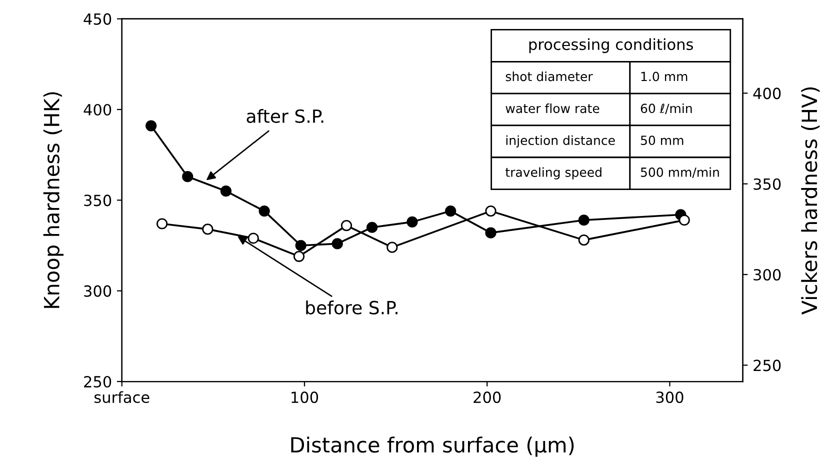  What do you see at coordinates (560, 141) in the screenshot?
I see `annotation: injection distance` at bounding box center [560, 141].